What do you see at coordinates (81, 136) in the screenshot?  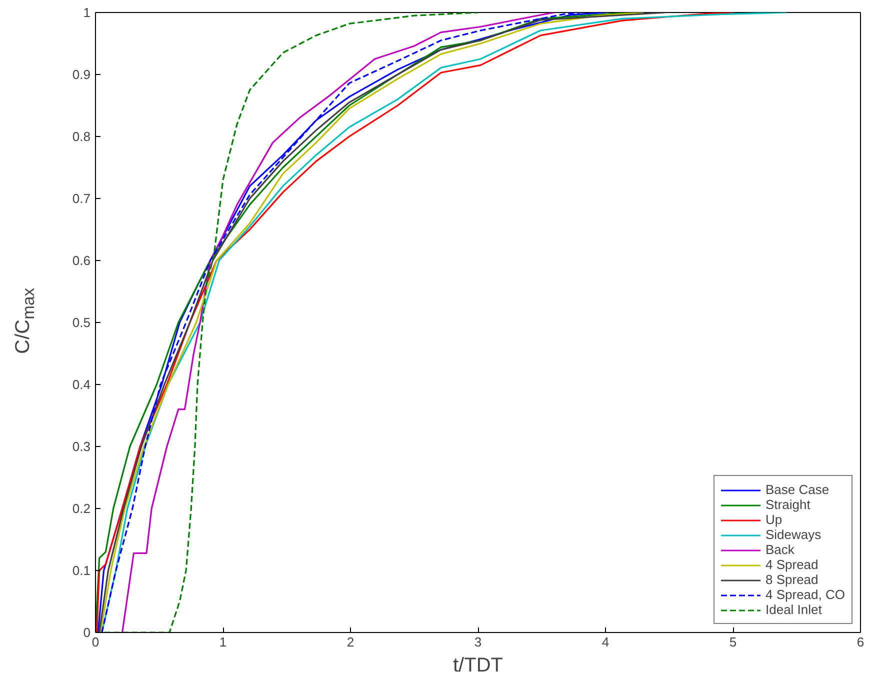 I see `y-tick-label: 0.8` at bounding box center [81, 136].